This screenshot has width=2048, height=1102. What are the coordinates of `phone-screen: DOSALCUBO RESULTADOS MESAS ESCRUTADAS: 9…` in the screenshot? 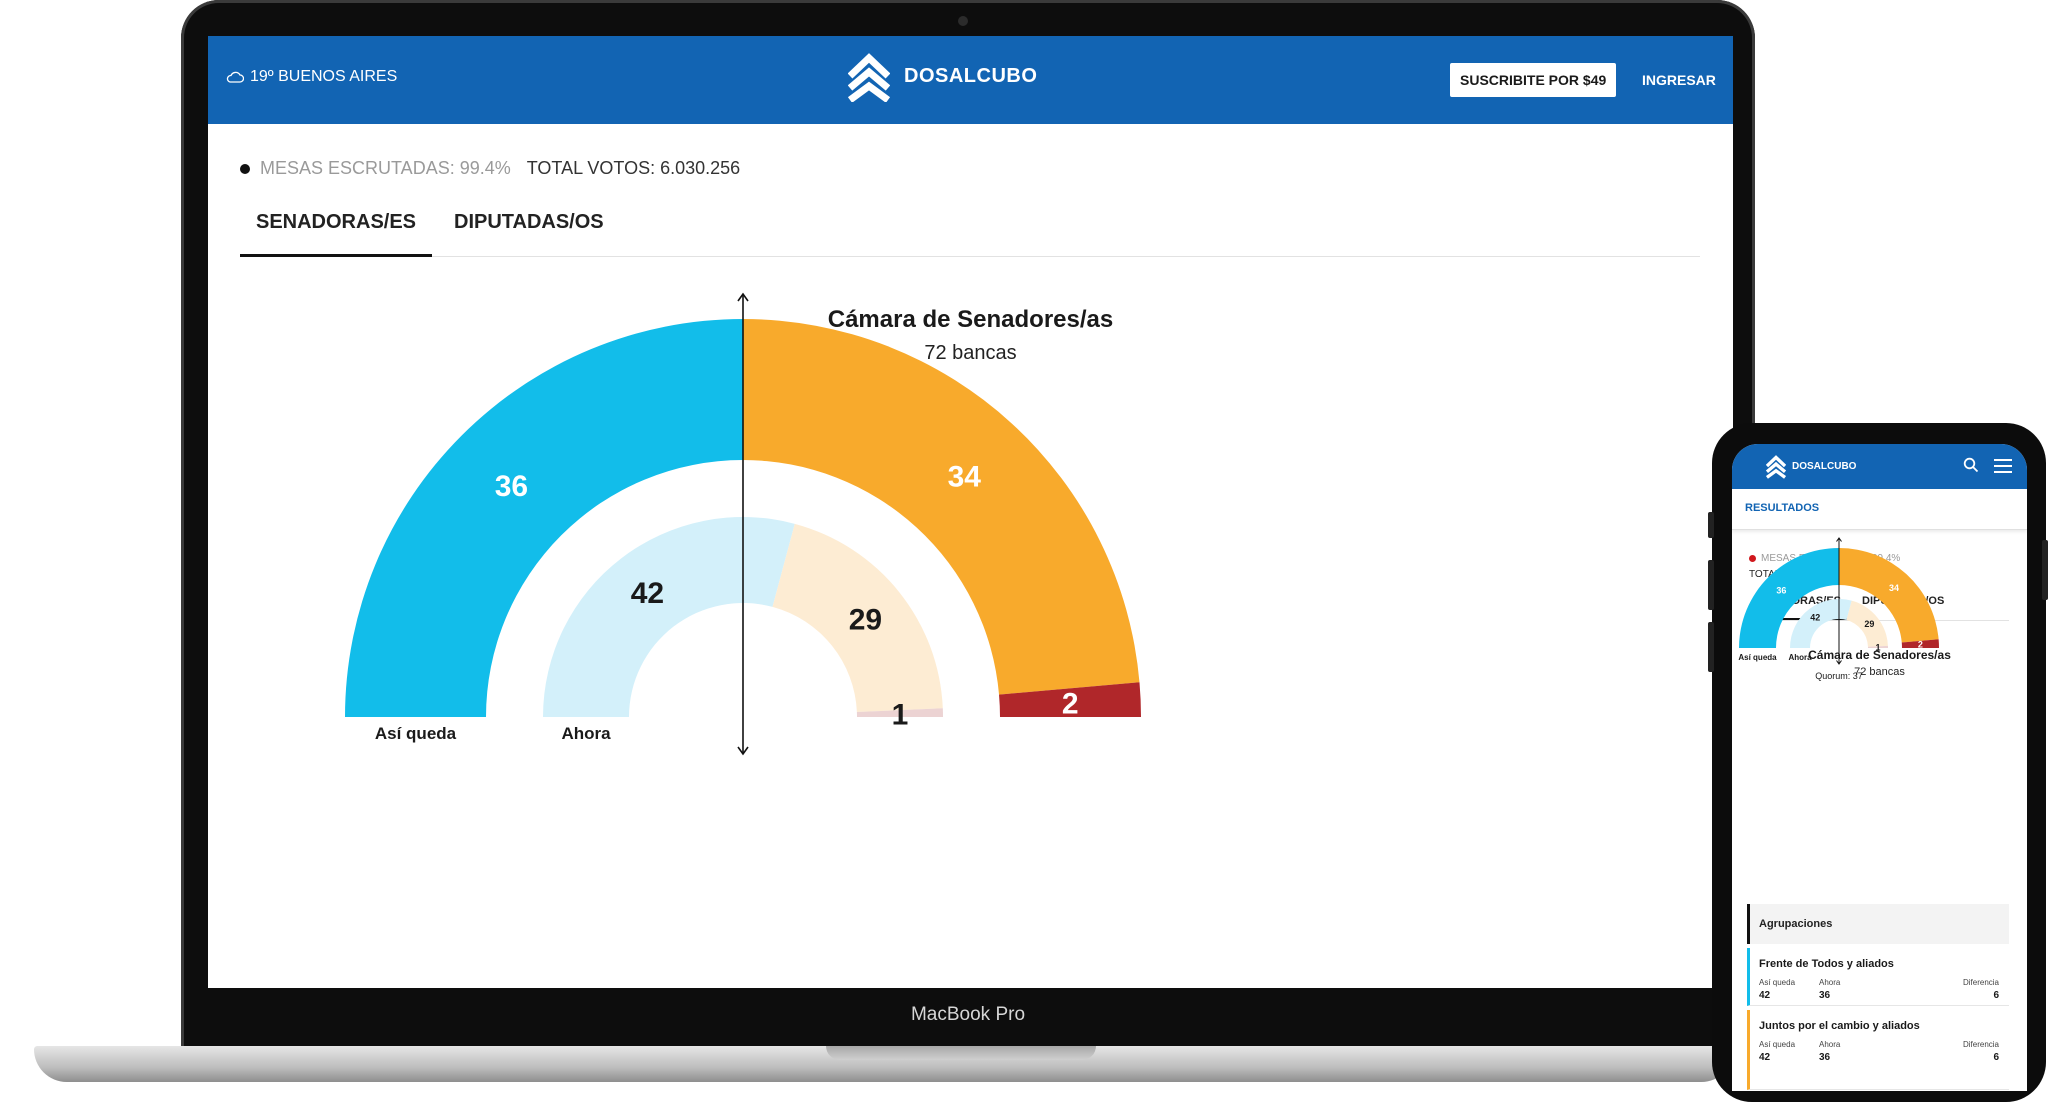 It's located at (1879, 767).